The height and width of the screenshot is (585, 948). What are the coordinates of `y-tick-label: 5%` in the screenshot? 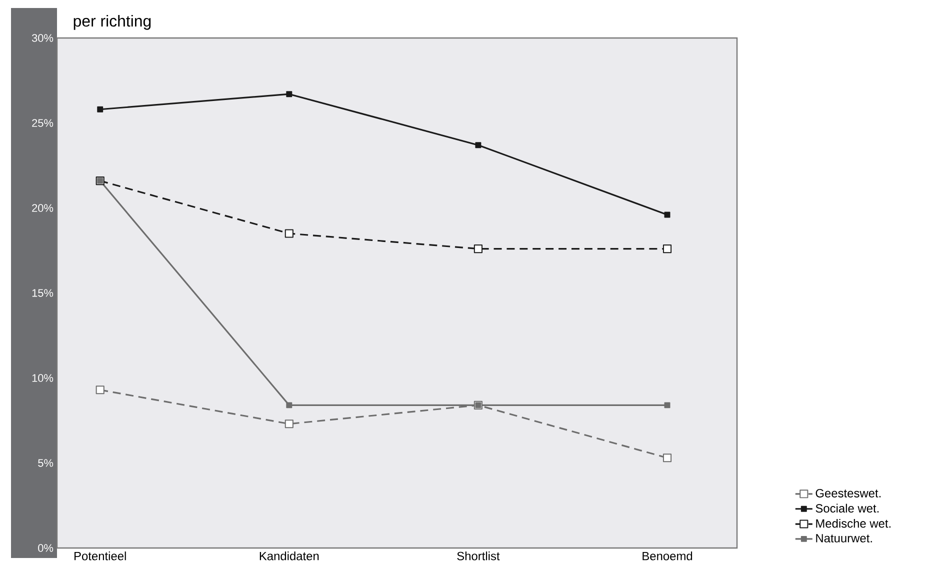 It's located at (46, 463).